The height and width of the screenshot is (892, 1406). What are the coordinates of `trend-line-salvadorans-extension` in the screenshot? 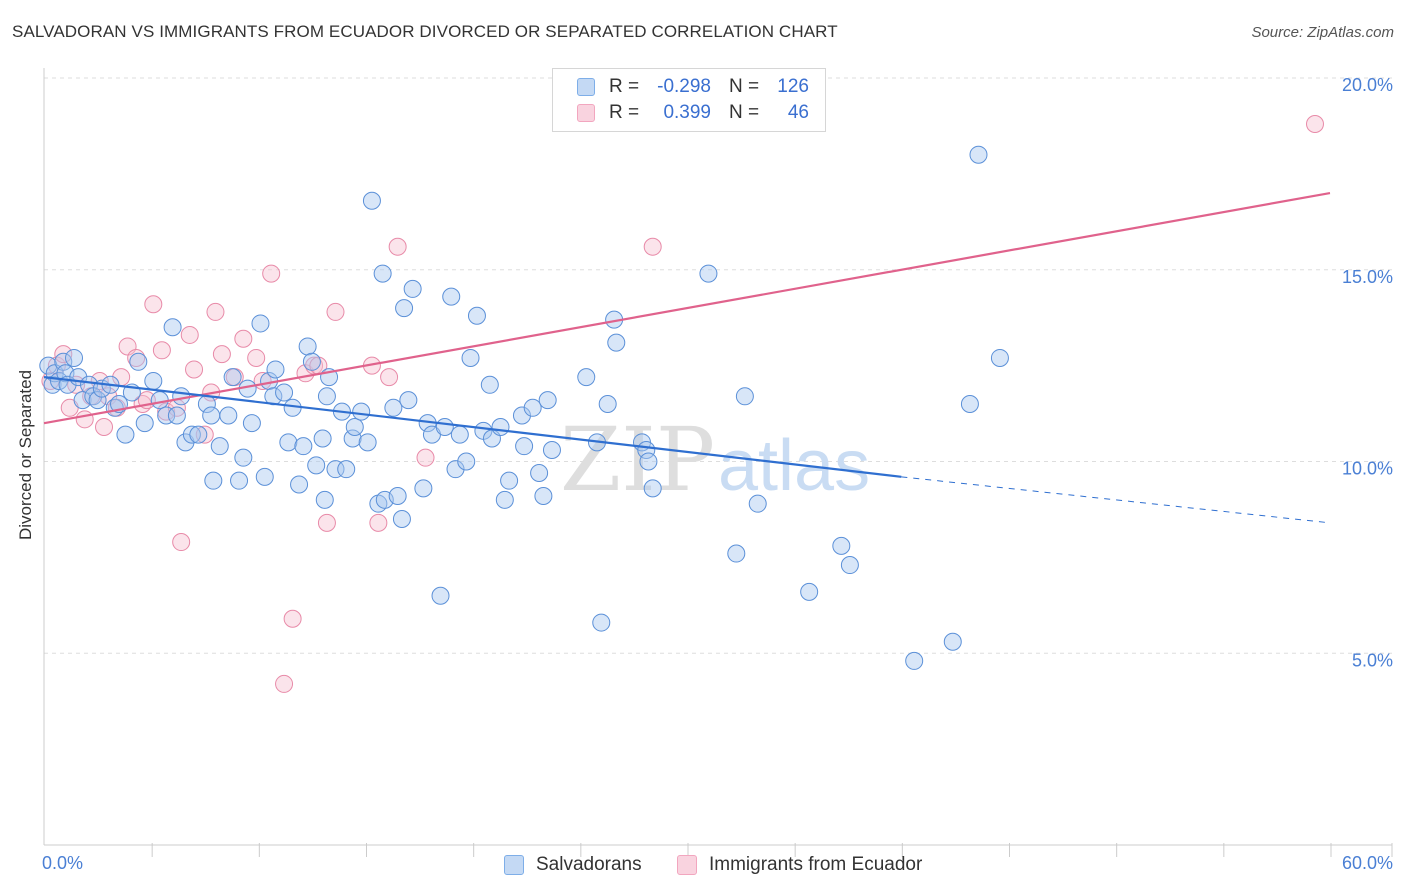 It's located at (1116, 500).